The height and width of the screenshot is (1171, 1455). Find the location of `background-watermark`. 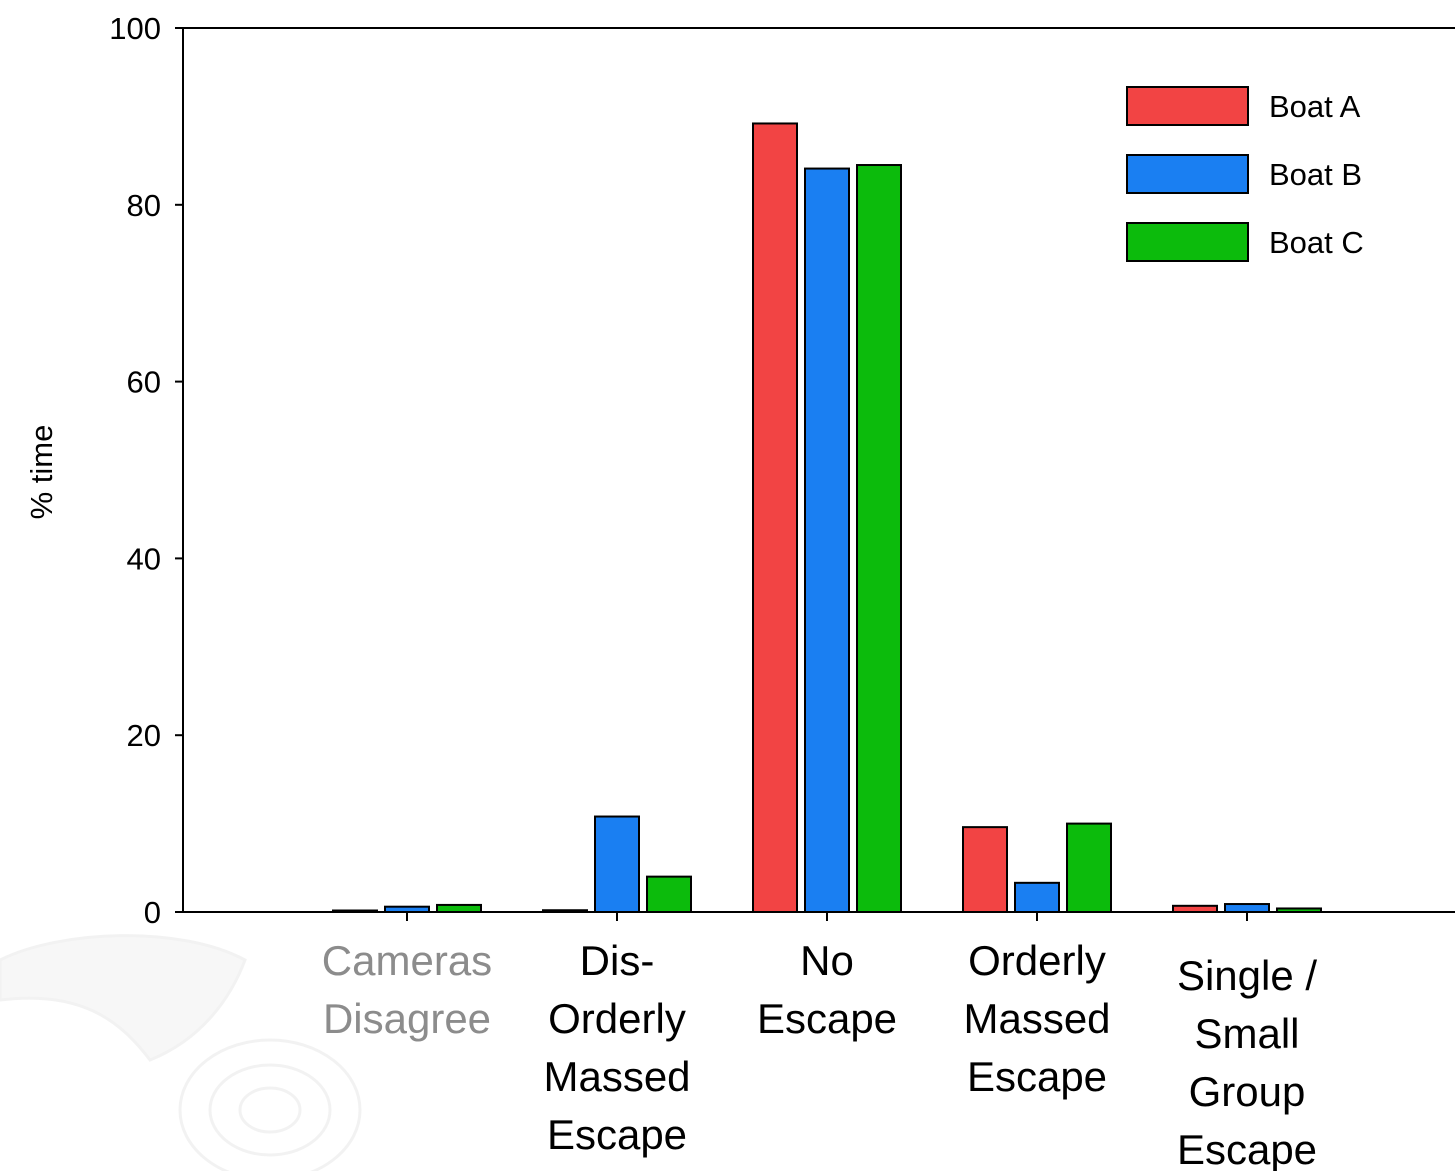

background-watermark is located at coordinates (181, 1052).